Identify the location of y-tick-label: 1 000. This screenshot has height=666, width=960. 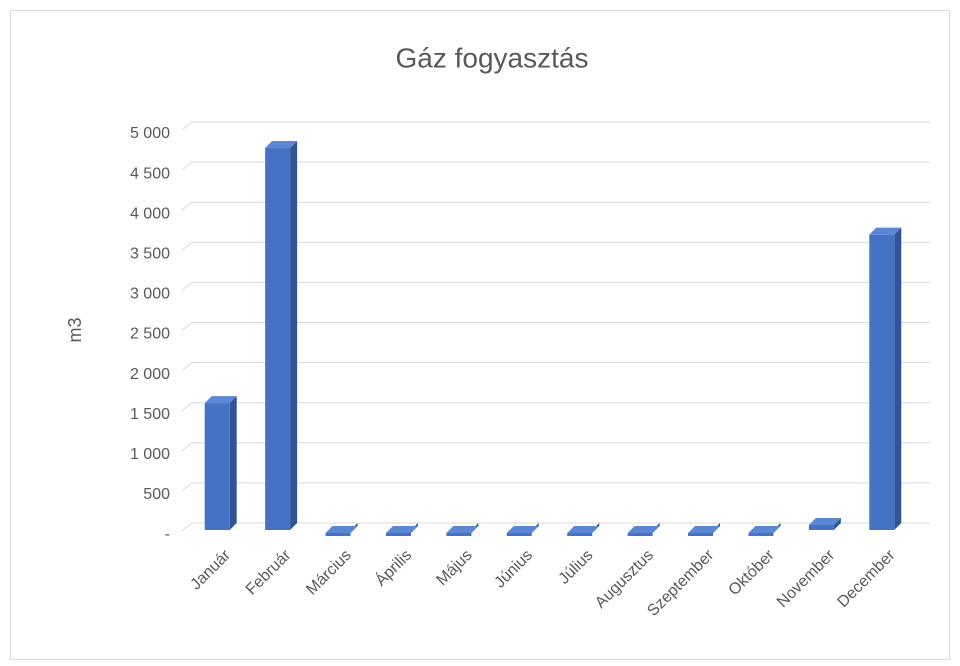
(150, 454).